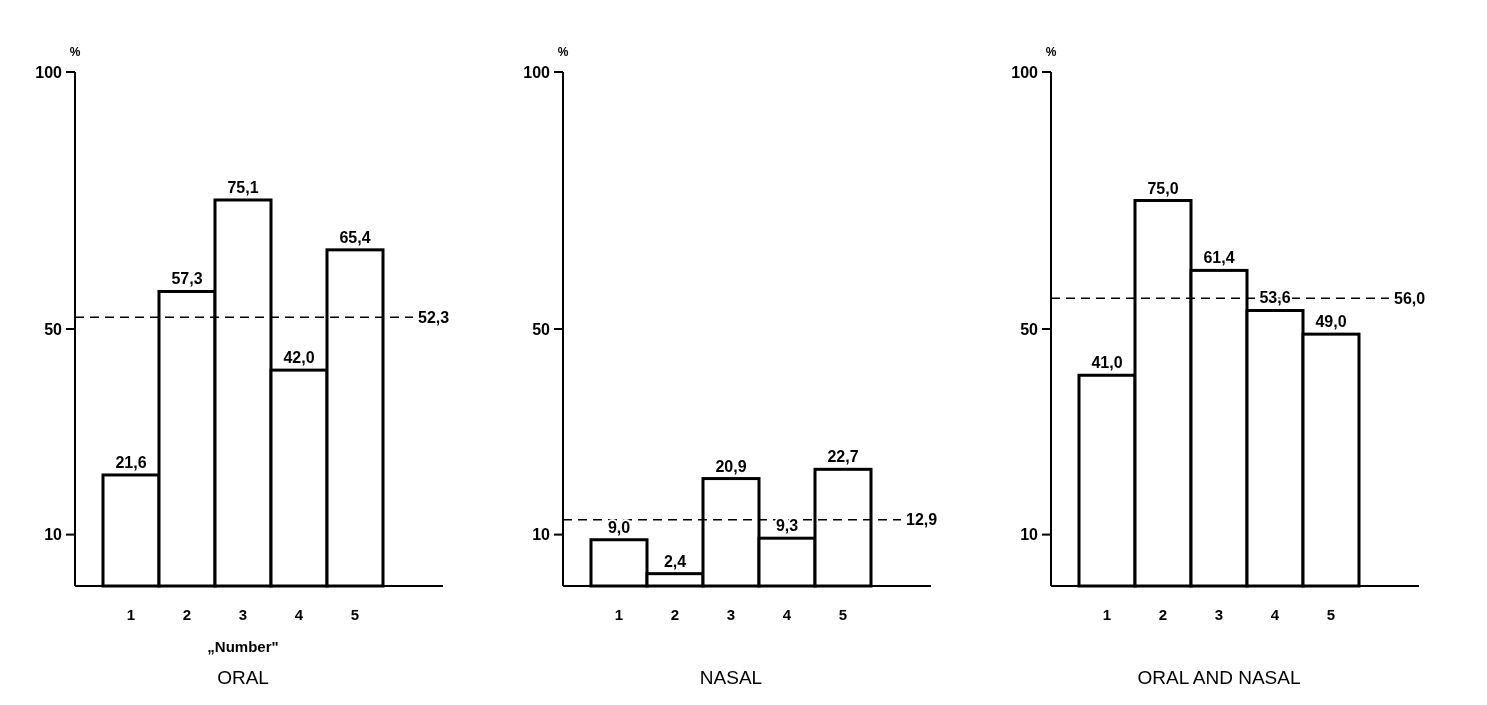  Describe the element at coordinates (787, 526) in the screenshot. I see `data-label: 9,3` at that location.